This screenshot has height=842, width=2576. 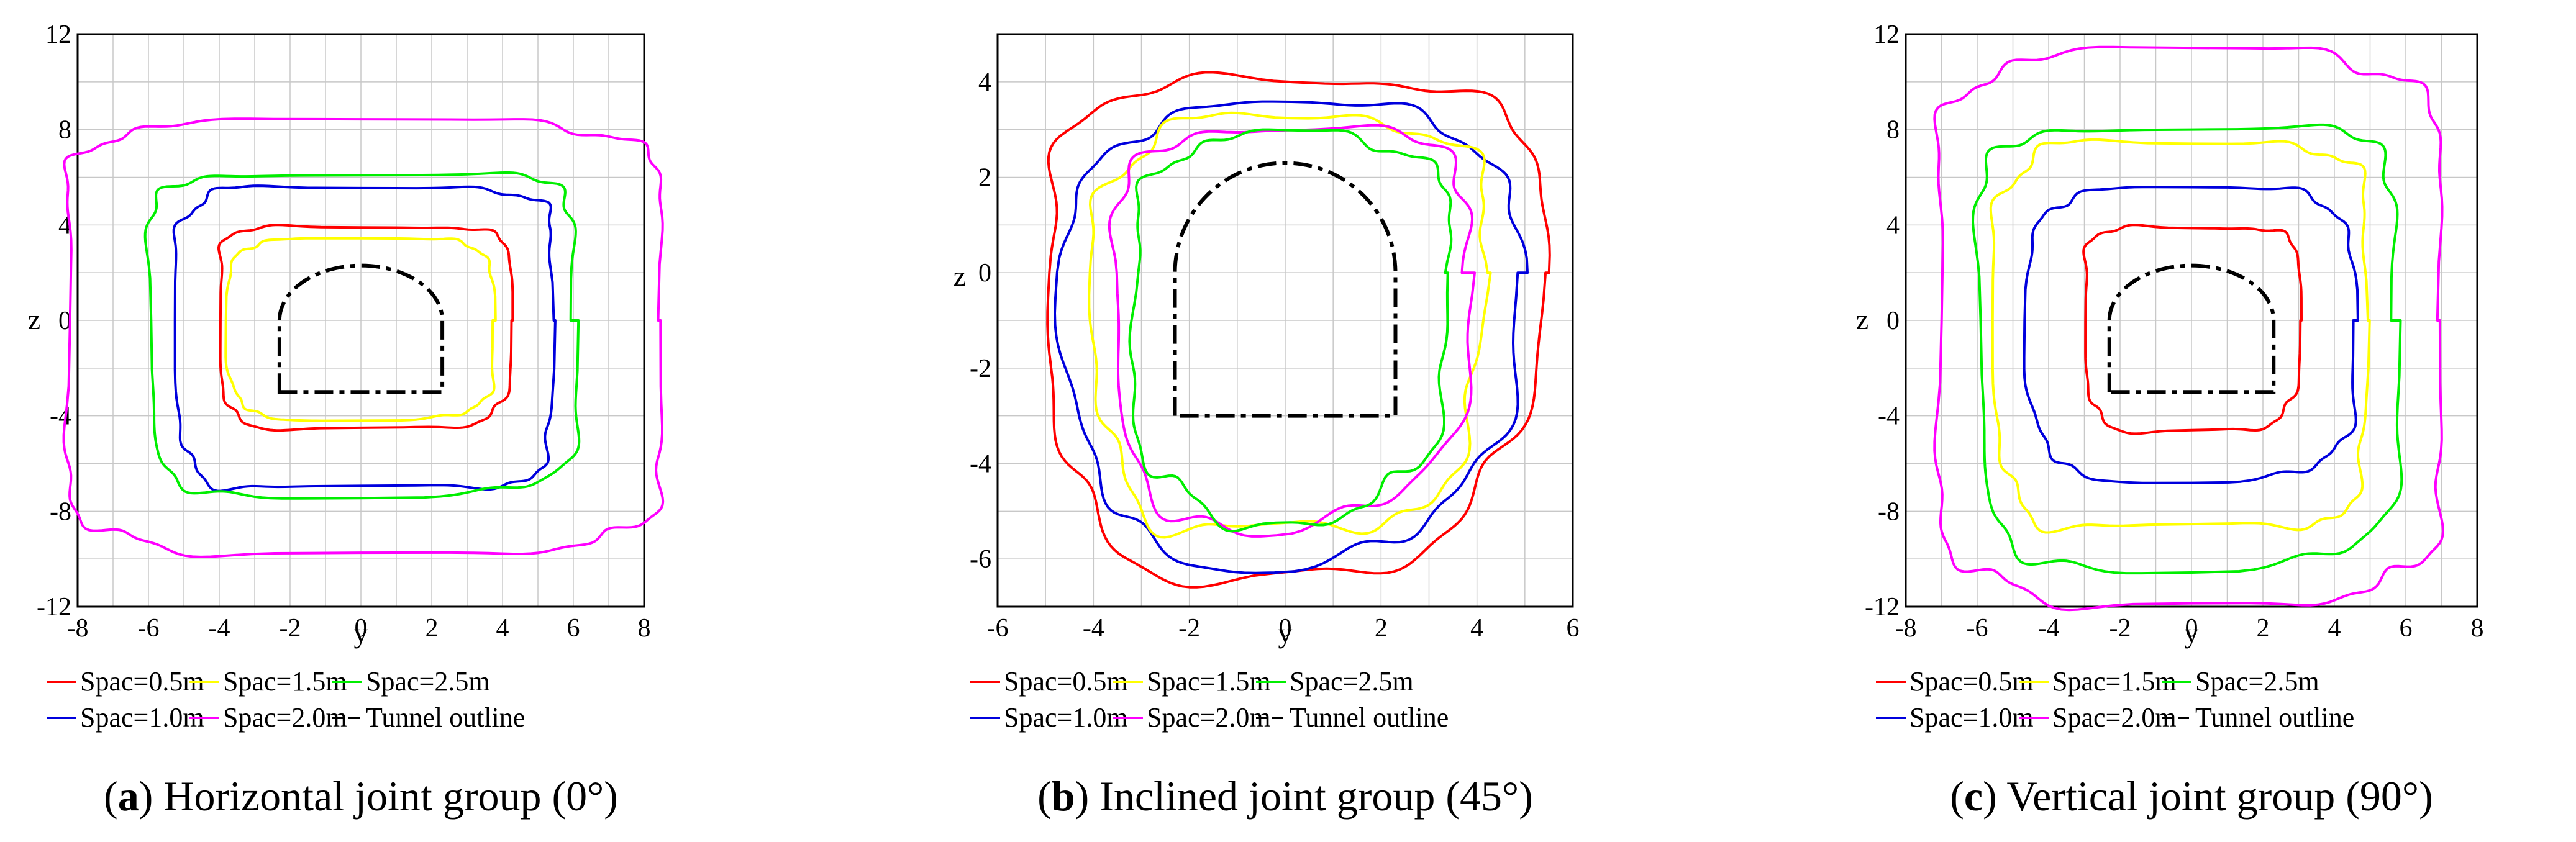 What do you see at coordinates (1063, 796) in the screenshot?
I see `caption-letter: b` at bounding box center [1063, 796].